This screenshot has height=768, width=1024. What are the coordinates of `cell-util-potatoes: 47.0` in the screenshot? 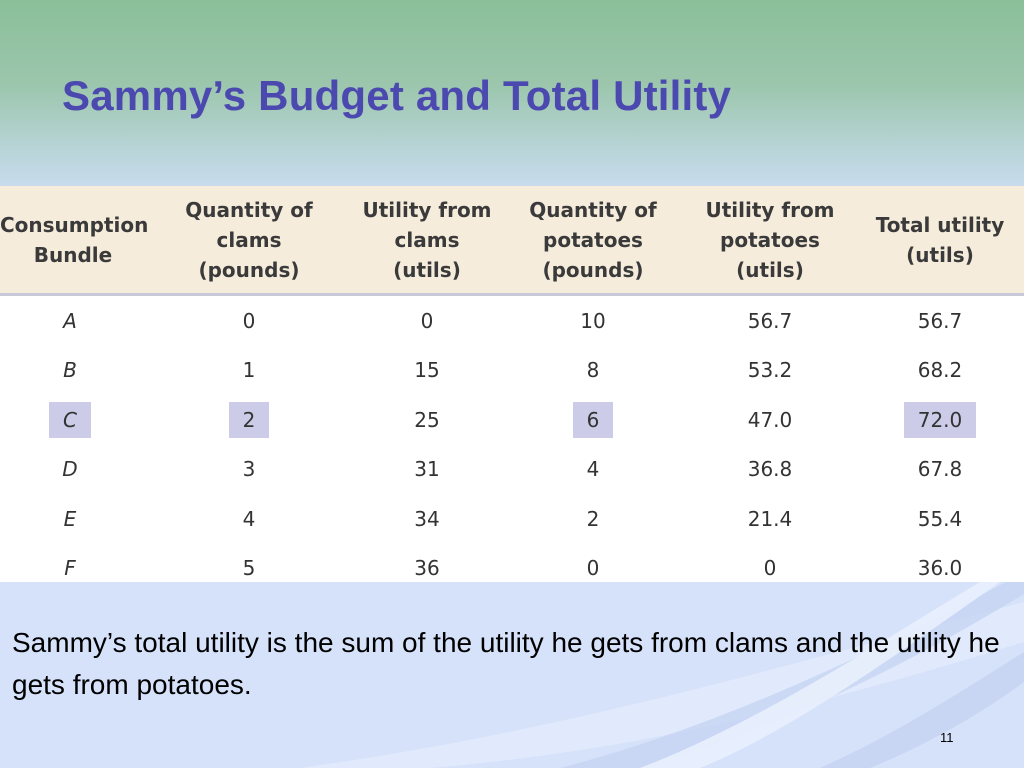 It's located at (770, 419).